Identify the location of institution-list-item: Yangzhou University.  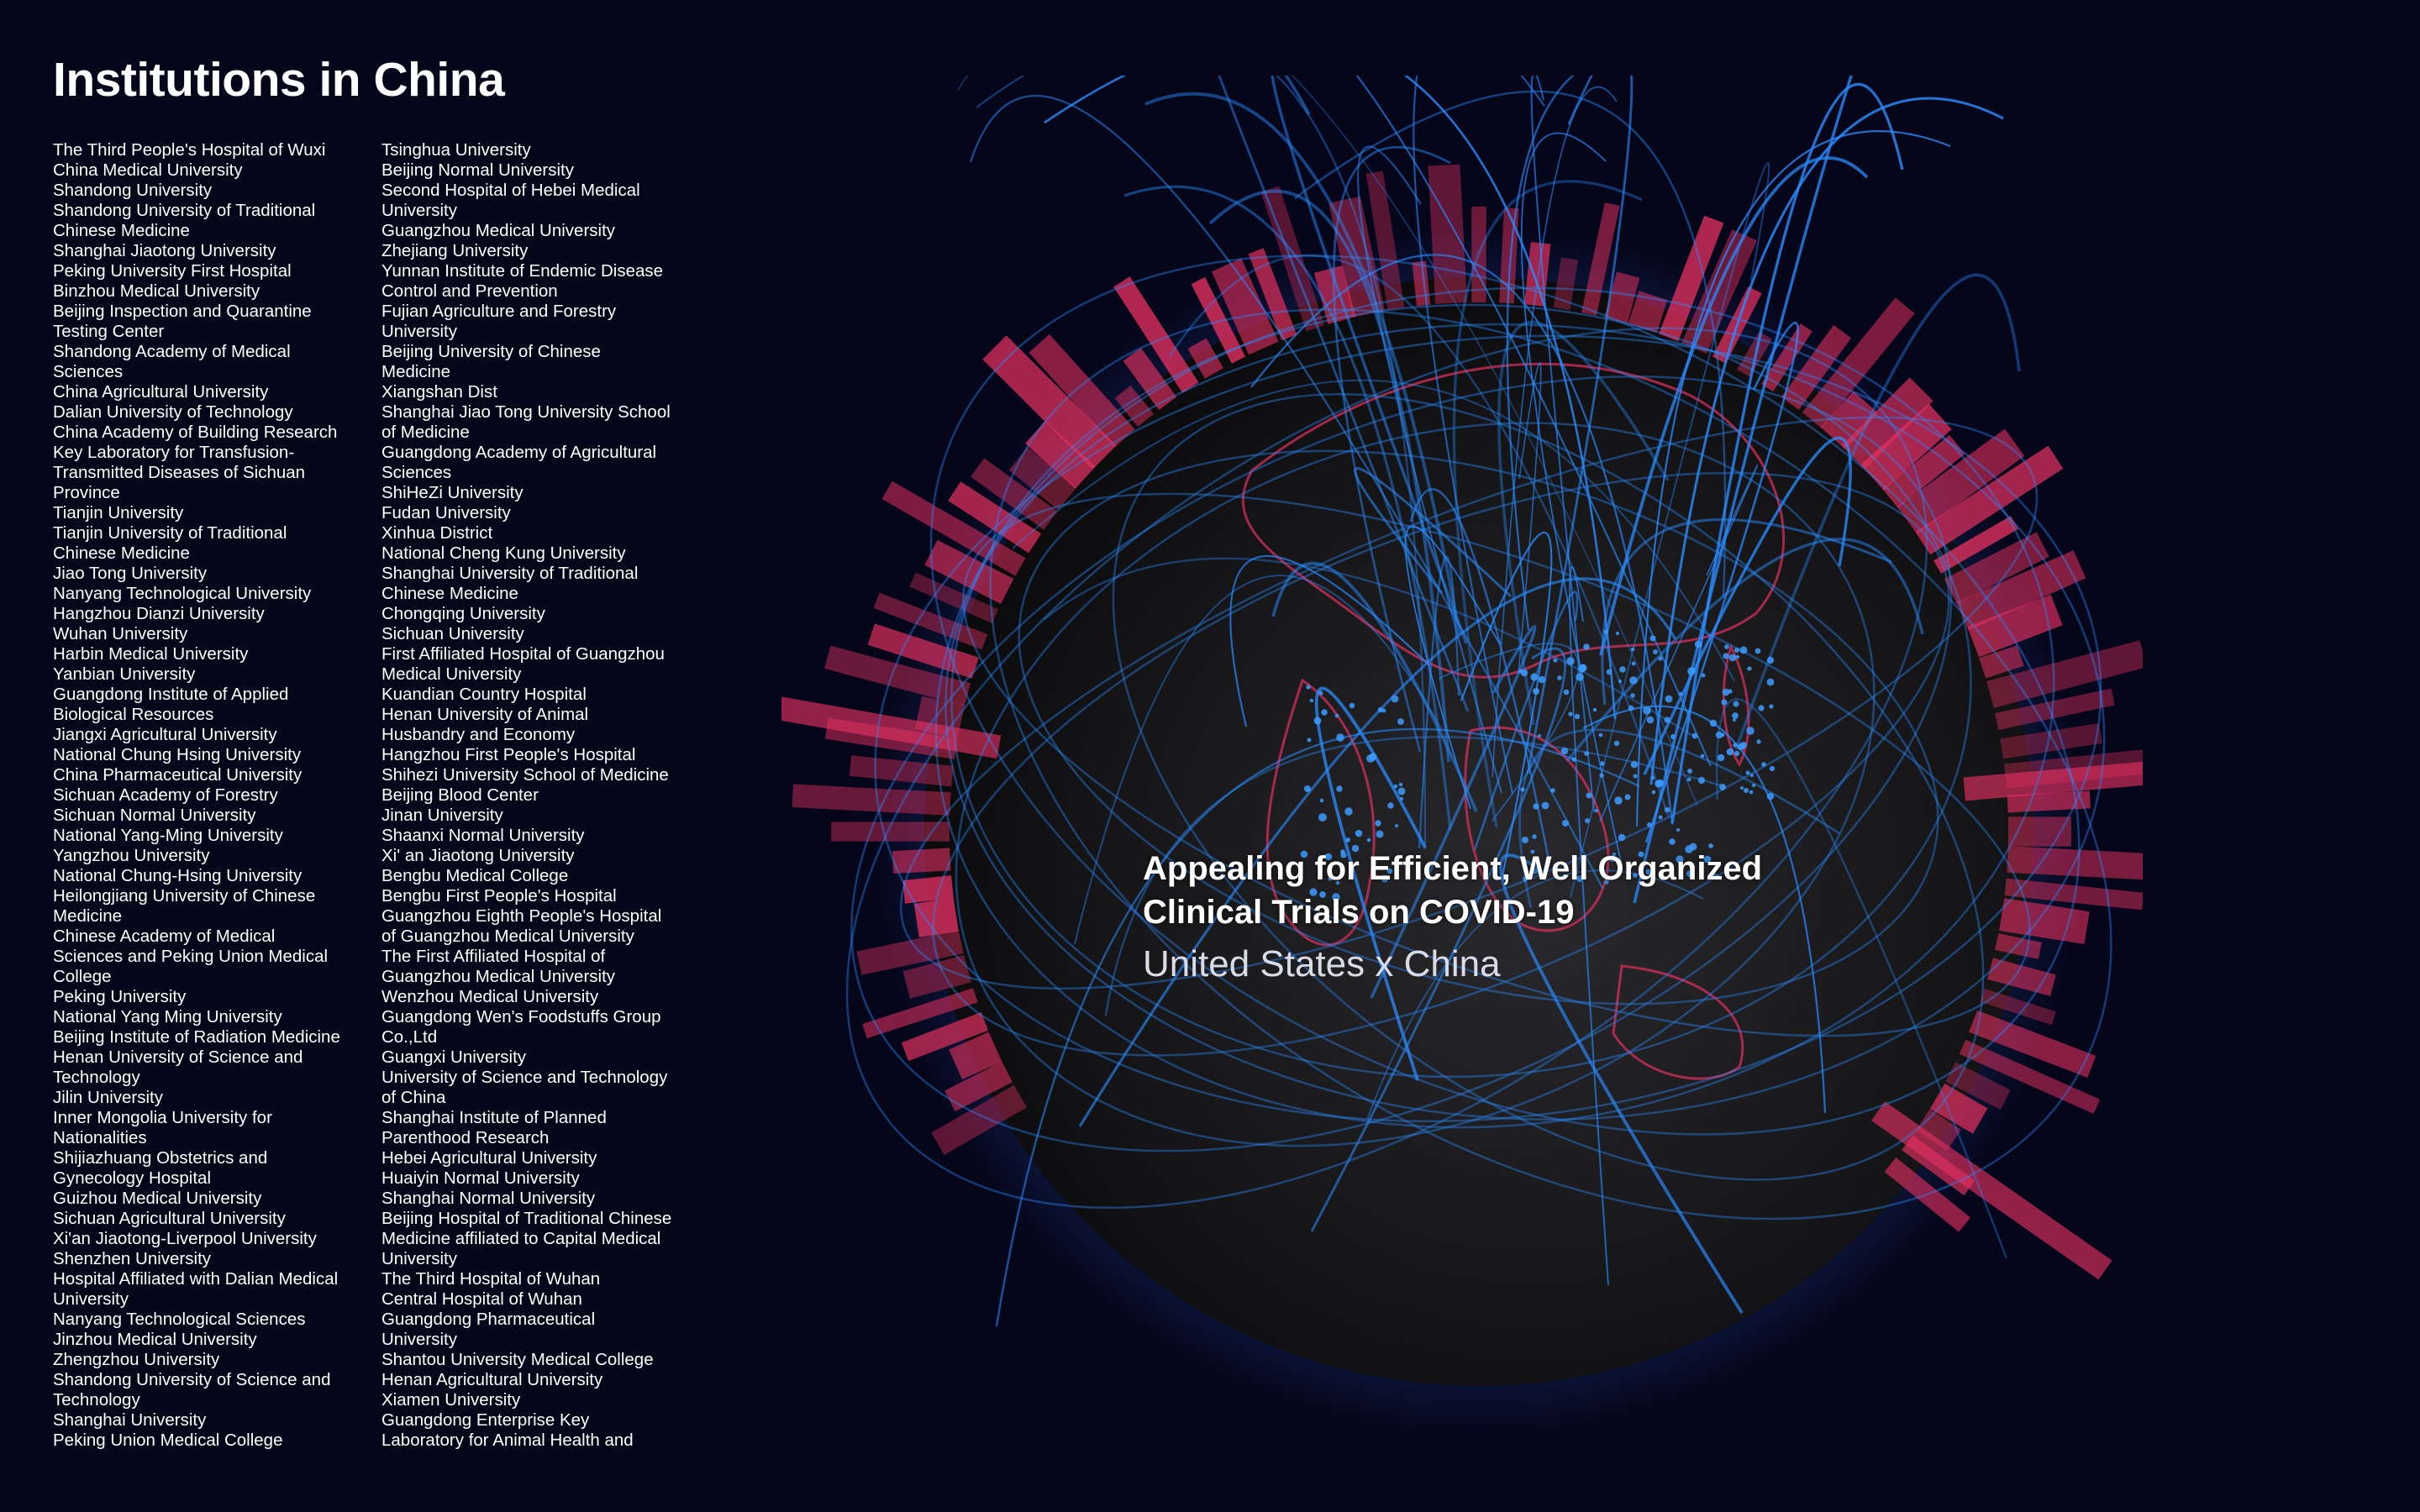
(131, 855).